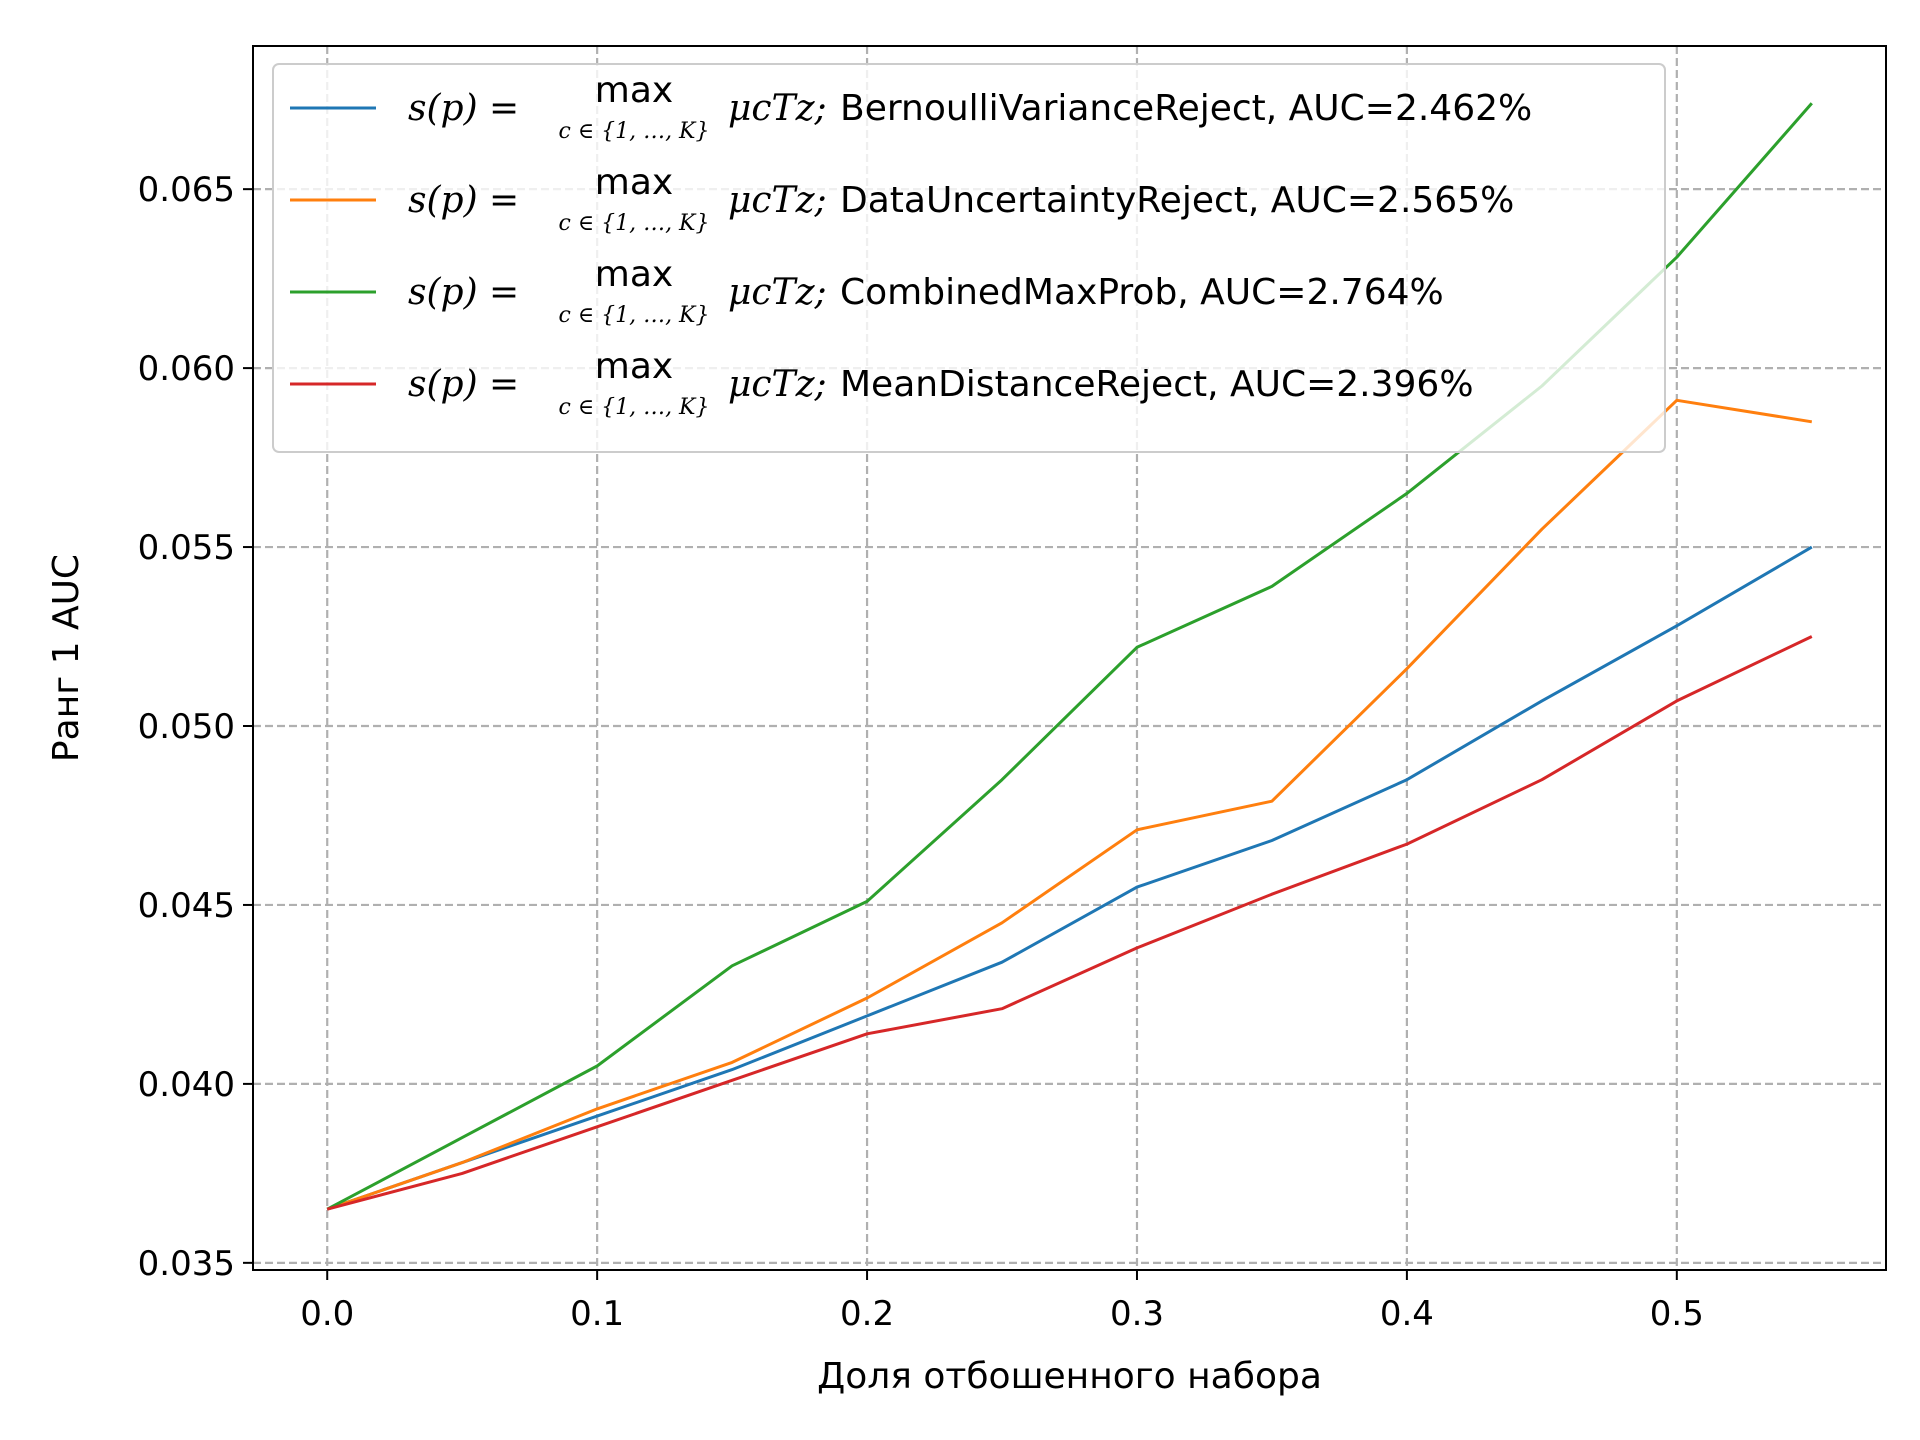  Describe the element at coordinates (66, 658) in the screenshot. I see `y-axis-label: Ранг 1 AUC` at that location.